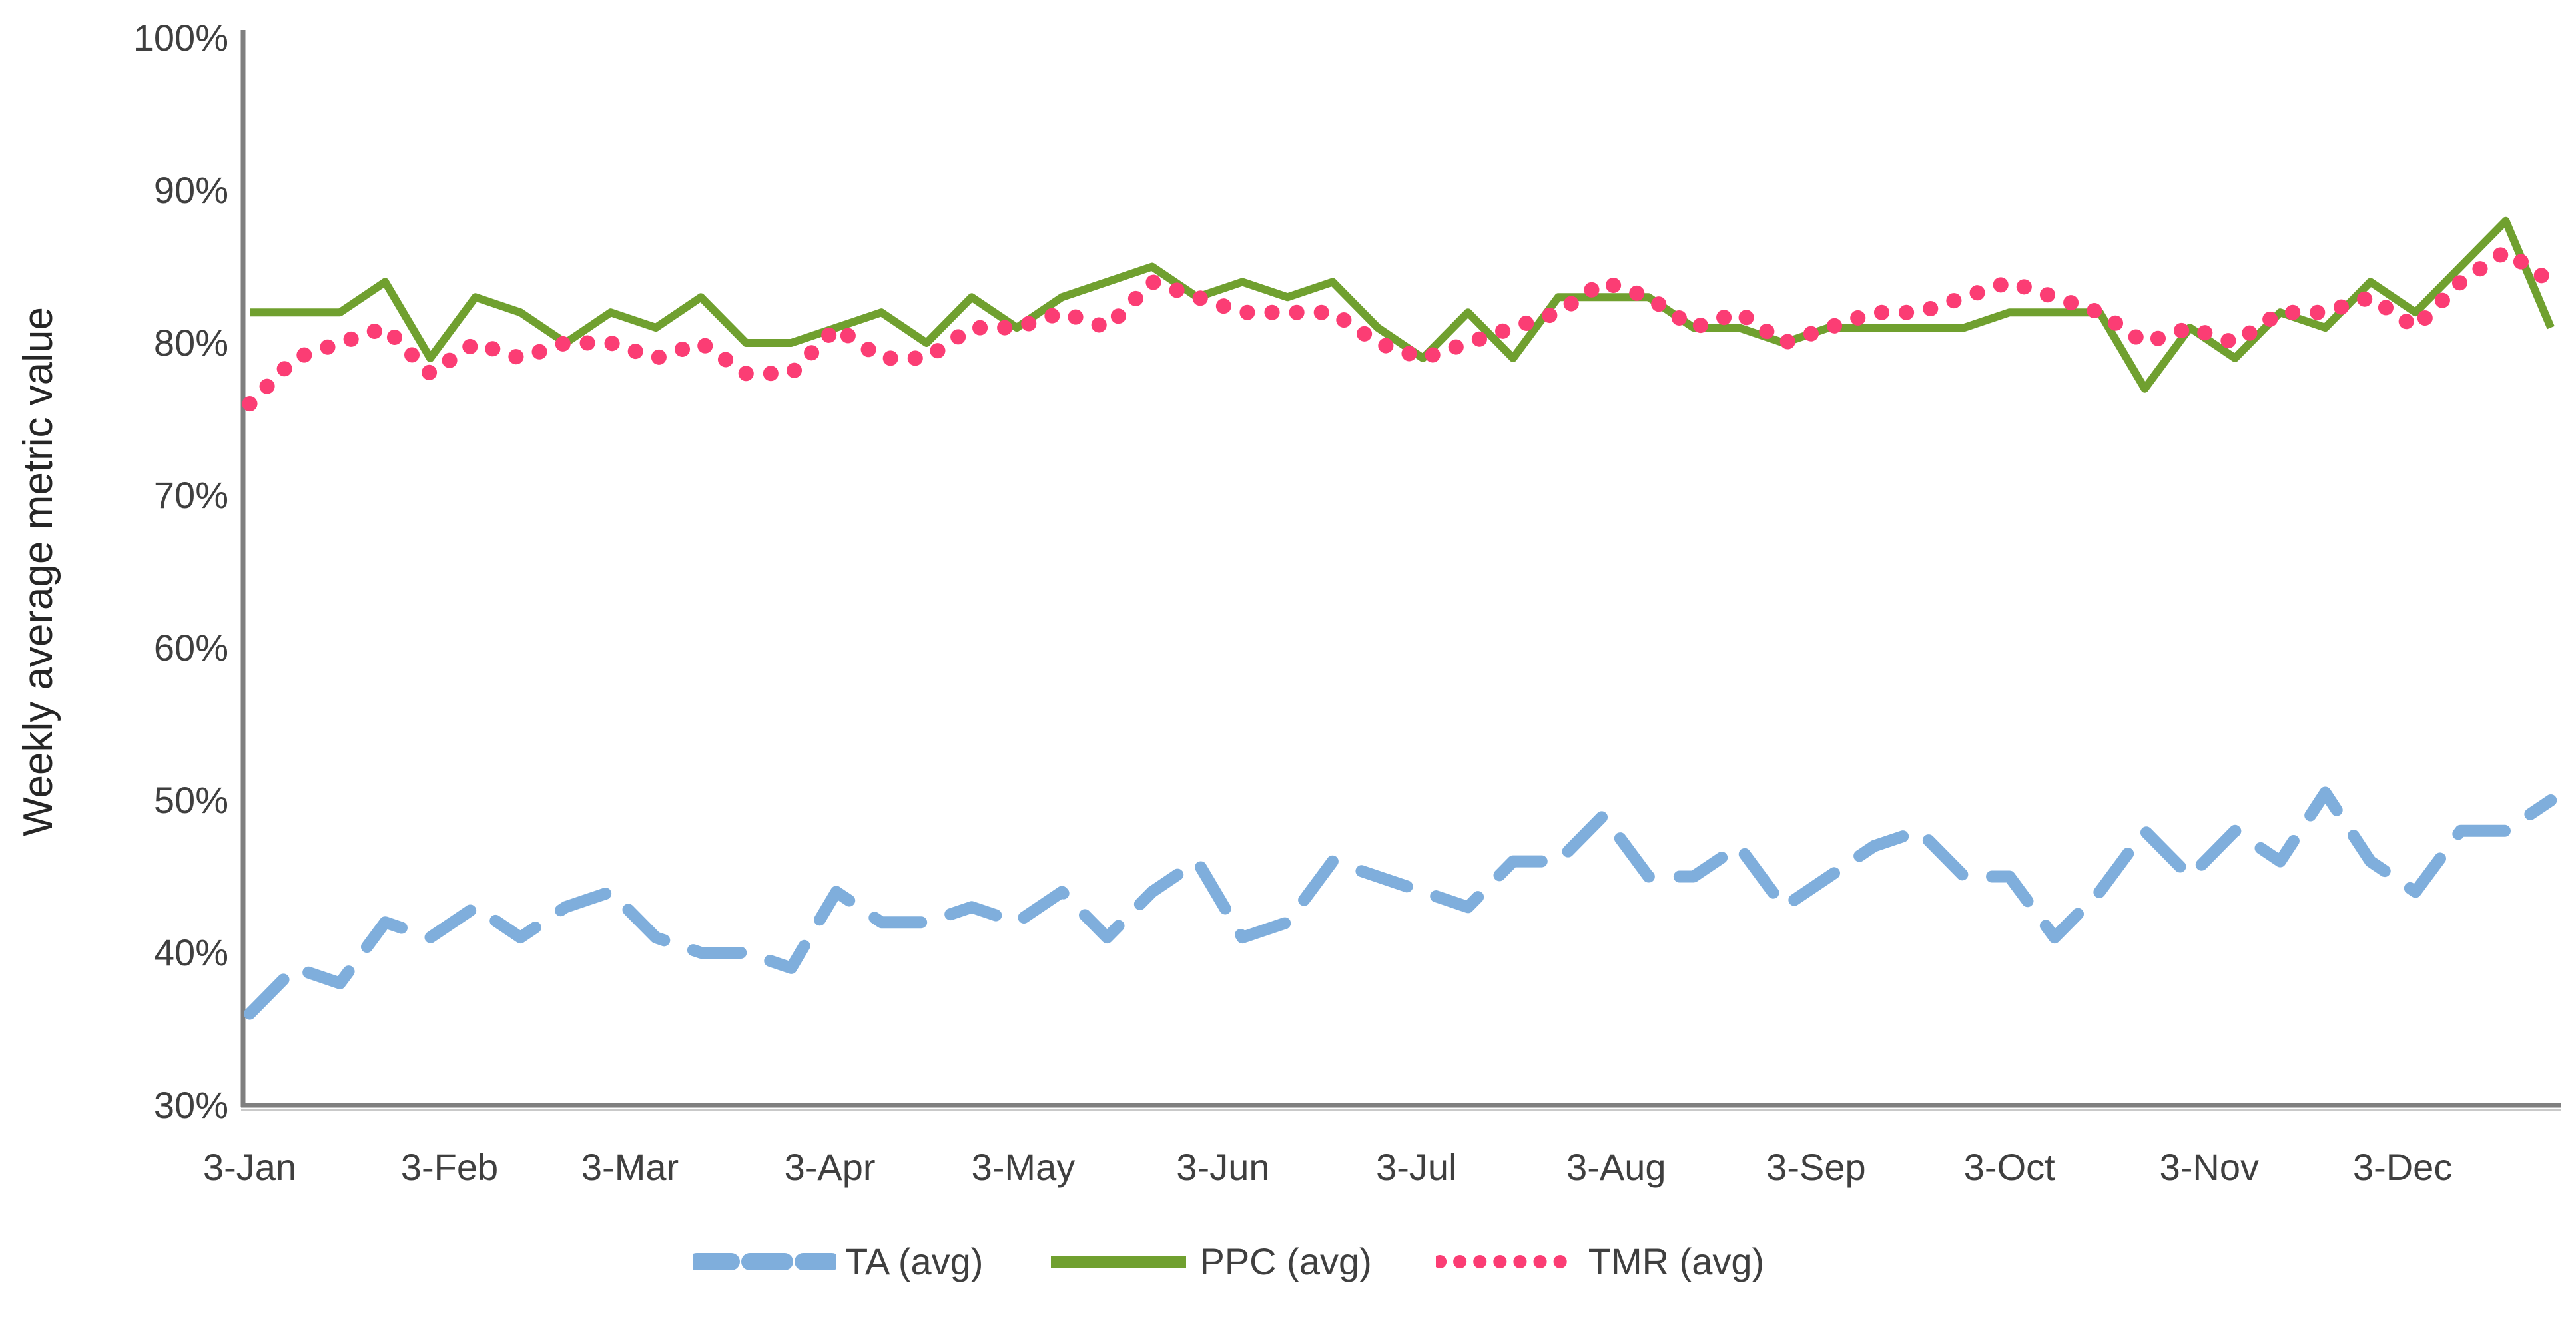 The width and height of the screenshot is (2576, 1321). What do you see at coordinates (630, 1167) in the screenshot?
I see `x-tick-label: 3-Mar` at bounding box center [630, 1167].